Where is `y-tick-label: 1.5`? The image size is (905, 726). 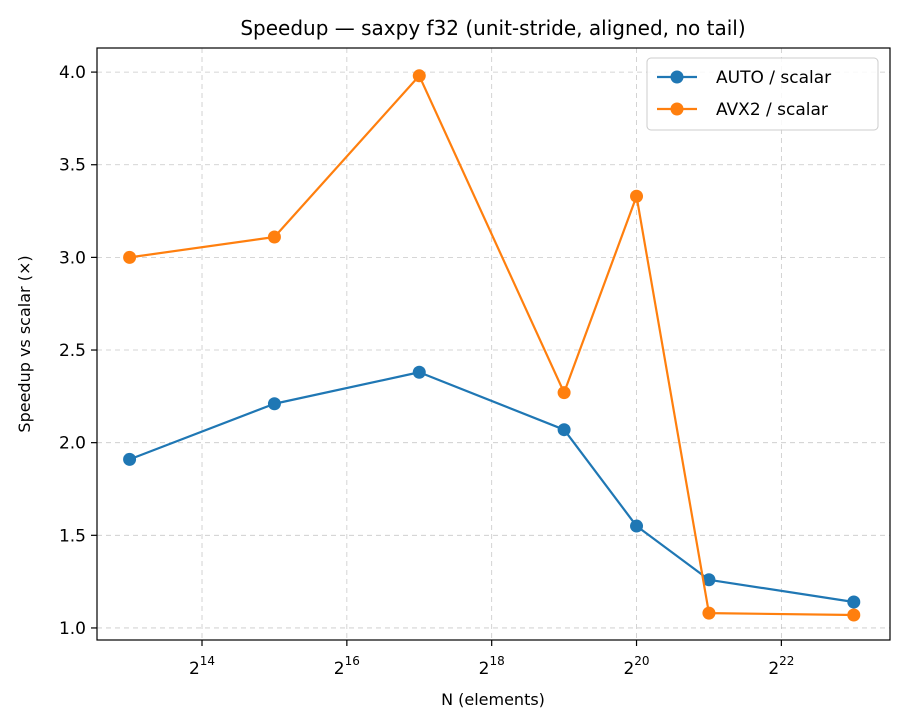 y-tick-label: 1.5 is located at coordinates (72, 536).